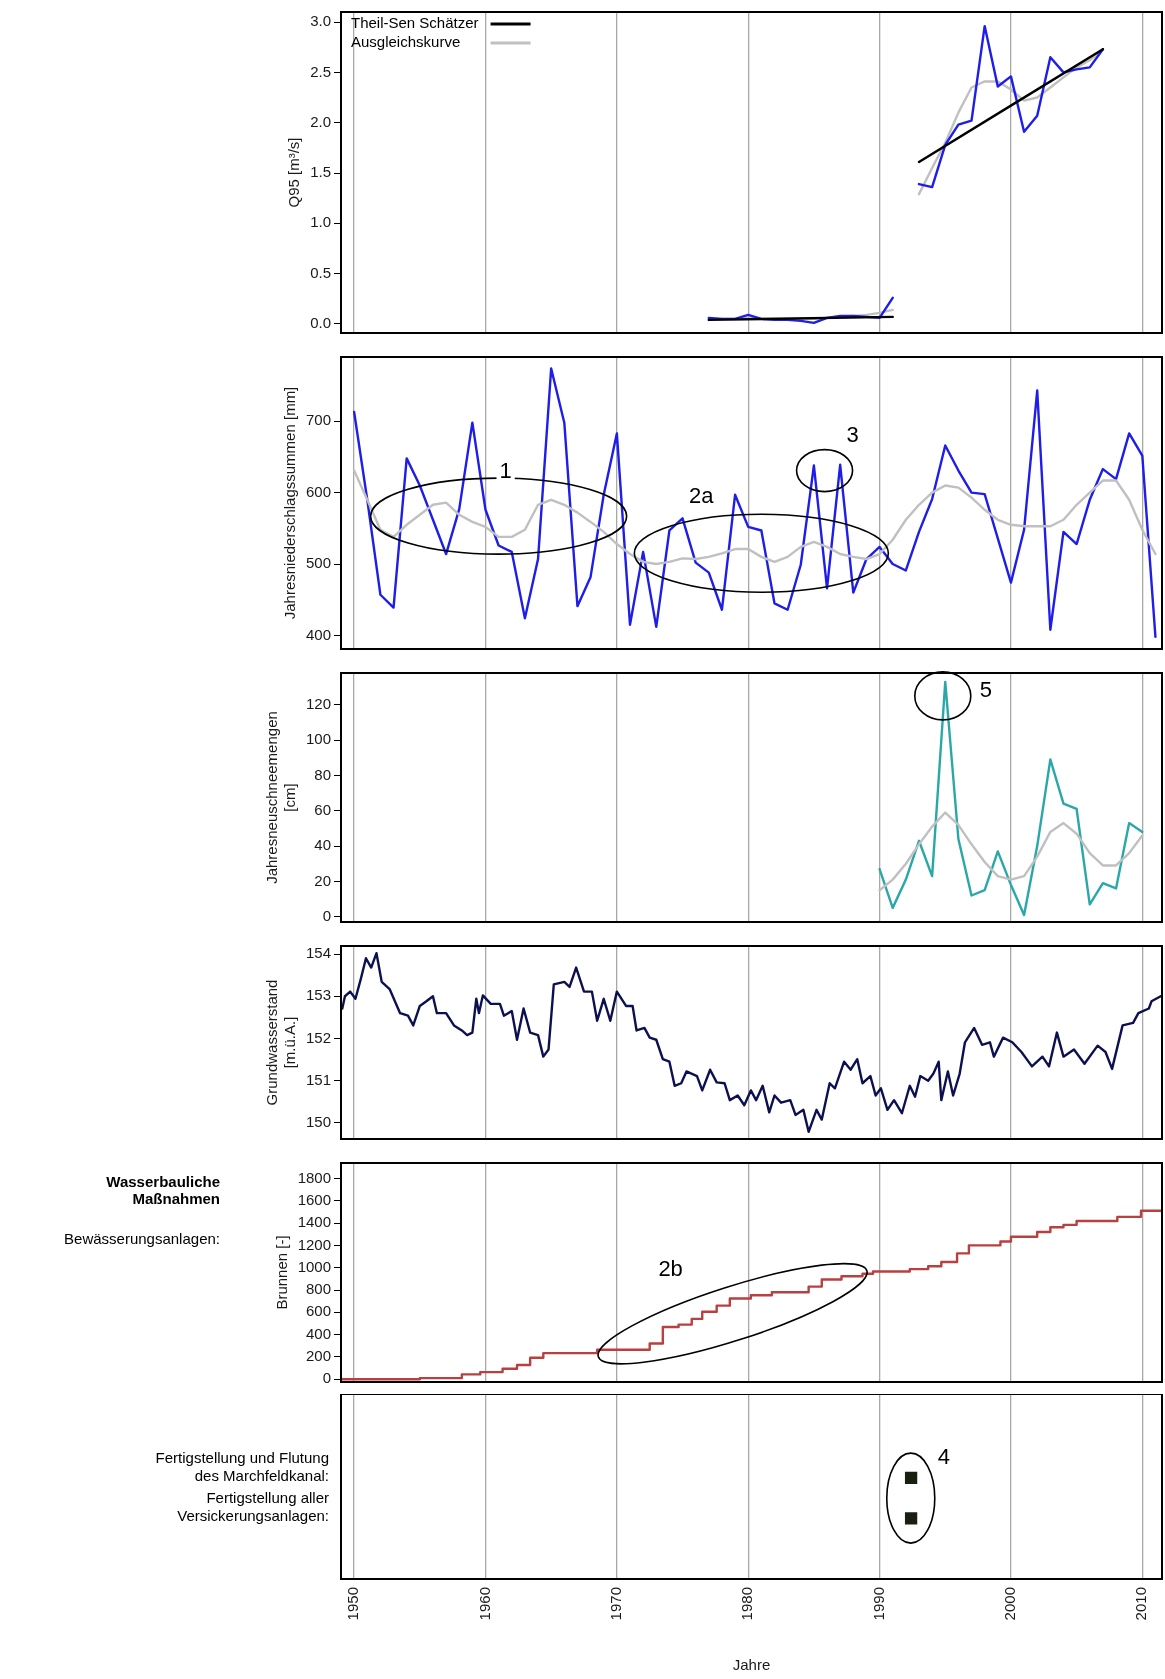 The image size is (1165, 1679). Describe the element at coordinates (484, 1604) in the screenshot. I see `x-tick-label: 1960` at that location.